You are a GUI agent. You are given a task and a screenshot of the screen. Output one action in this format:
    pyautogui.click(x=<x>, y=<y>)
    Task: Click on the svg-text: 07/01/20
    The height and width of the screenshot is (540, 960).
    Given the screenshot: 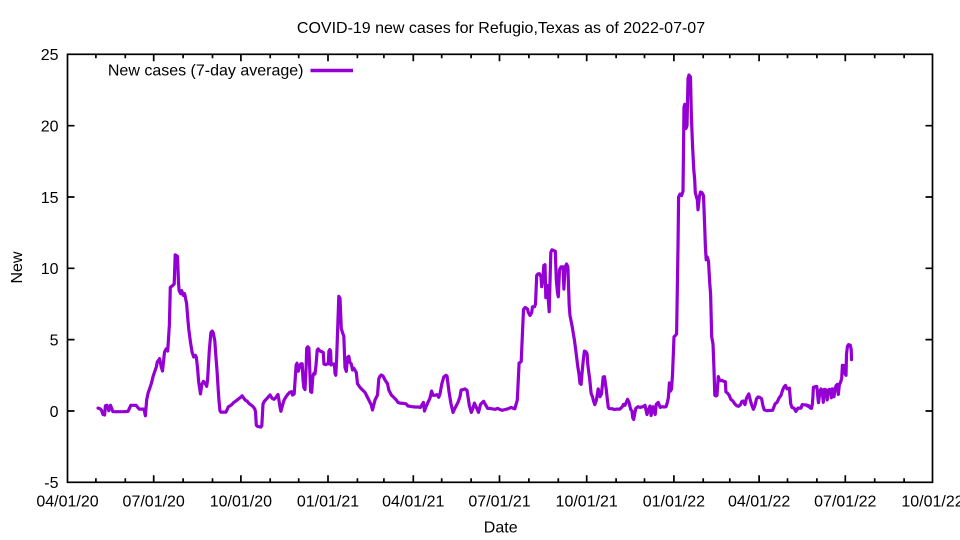 What is the action you would take?
    pyautogui.click(x=154, y=502)
    